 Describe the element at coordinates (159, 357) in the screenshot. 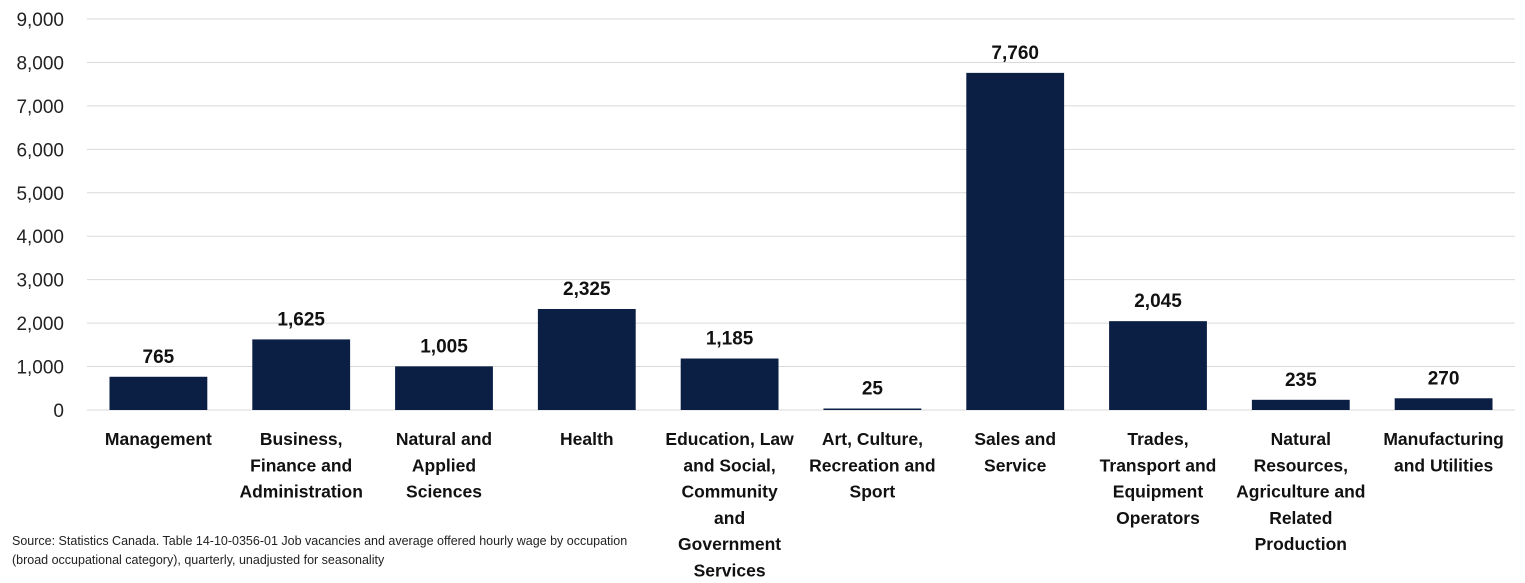

I see `data-label: 765` at that location.